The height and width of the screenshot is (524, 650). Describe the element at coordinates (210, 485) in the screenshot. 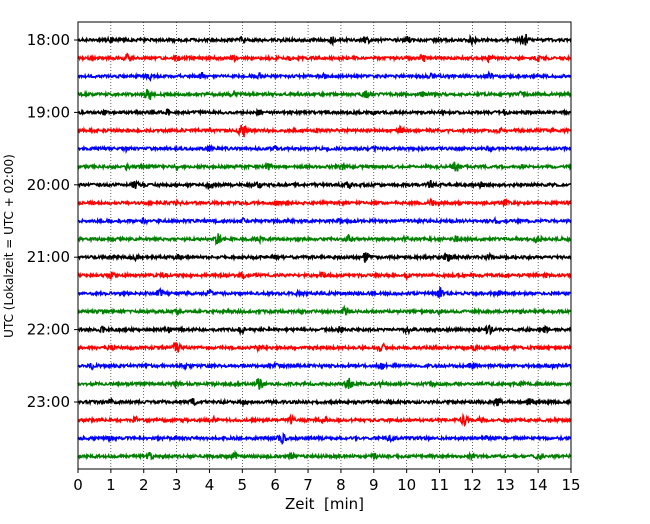

I see `x-tick-label: 4` at that location.